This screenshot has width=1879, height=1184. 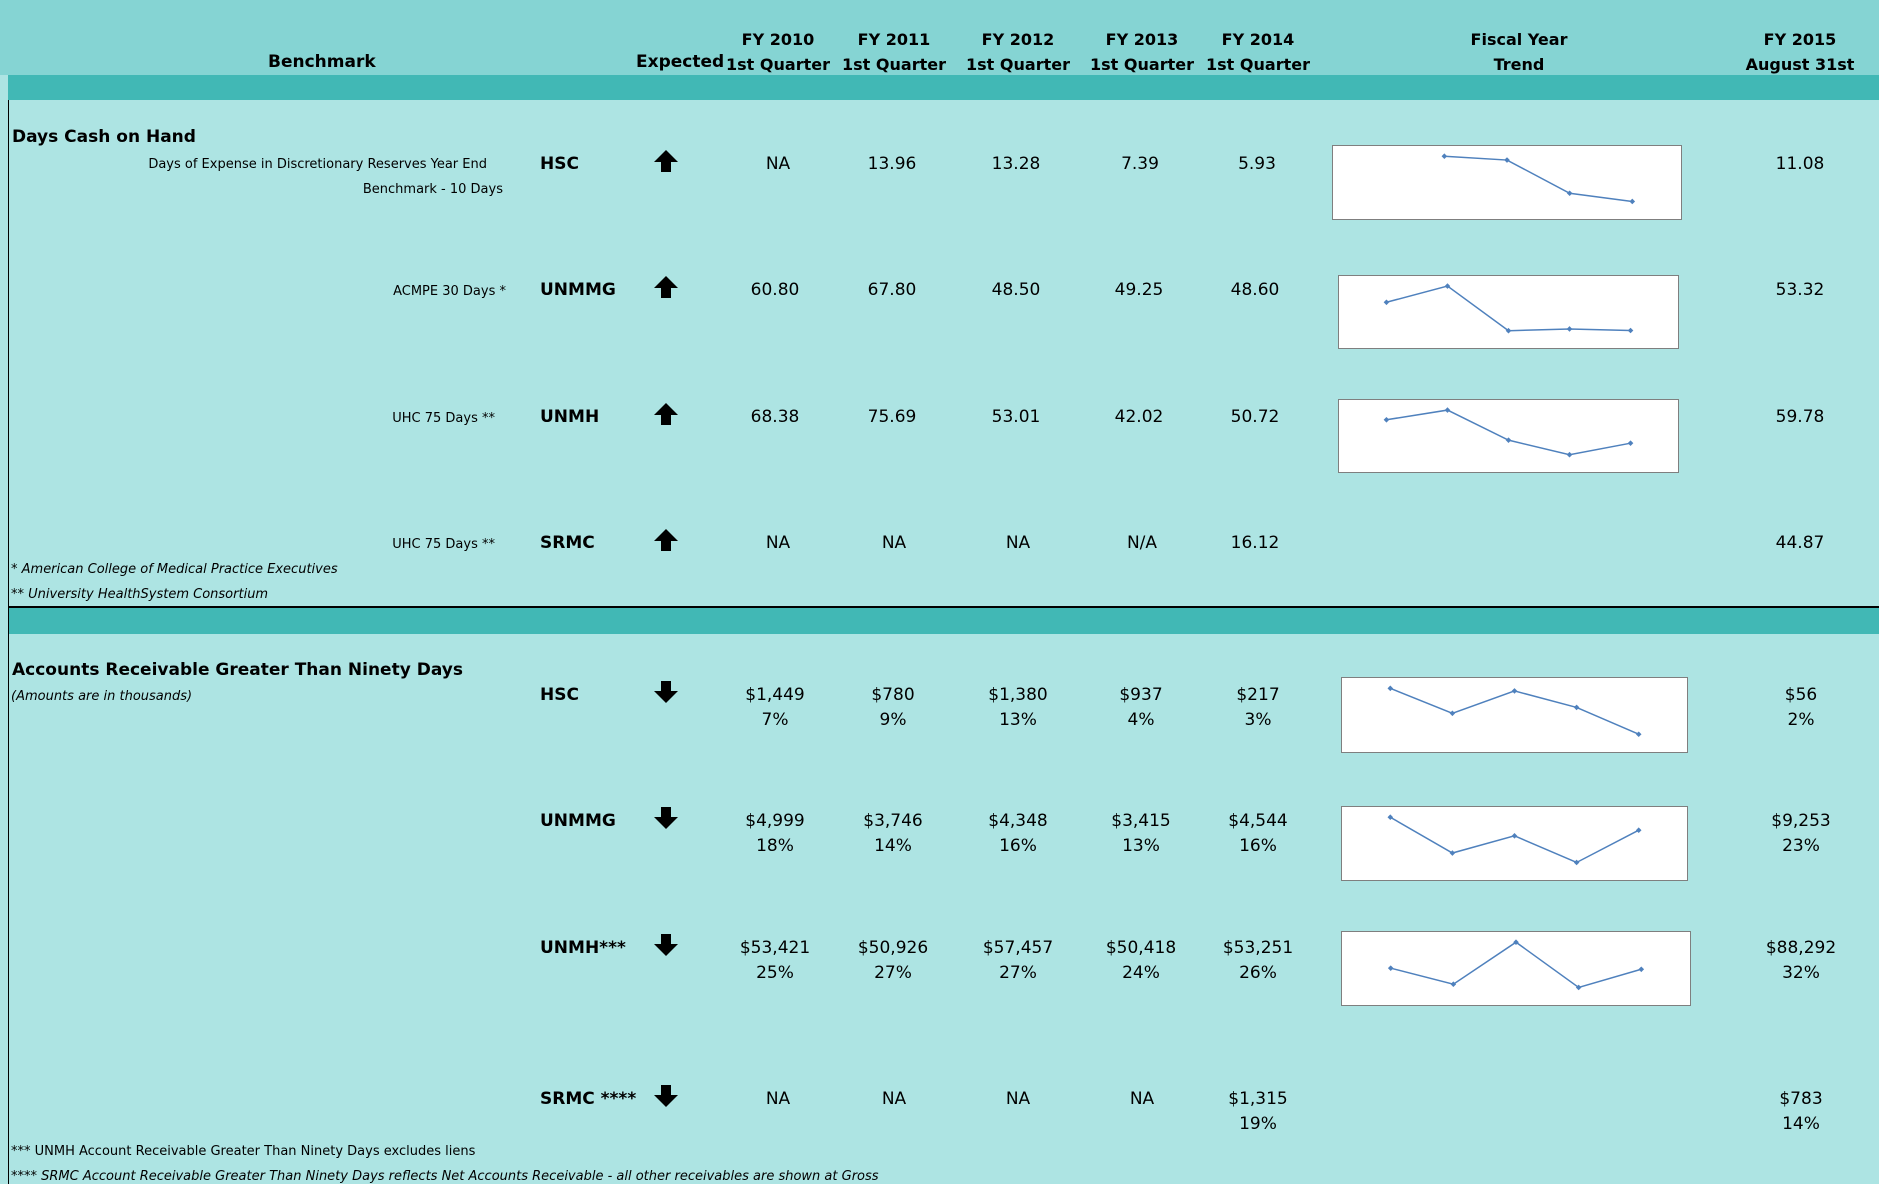 What do you see at coordinates (1016, 164) in the screenshot?
I see `value-cell: 13.28` at bounding box center [1016, 164].